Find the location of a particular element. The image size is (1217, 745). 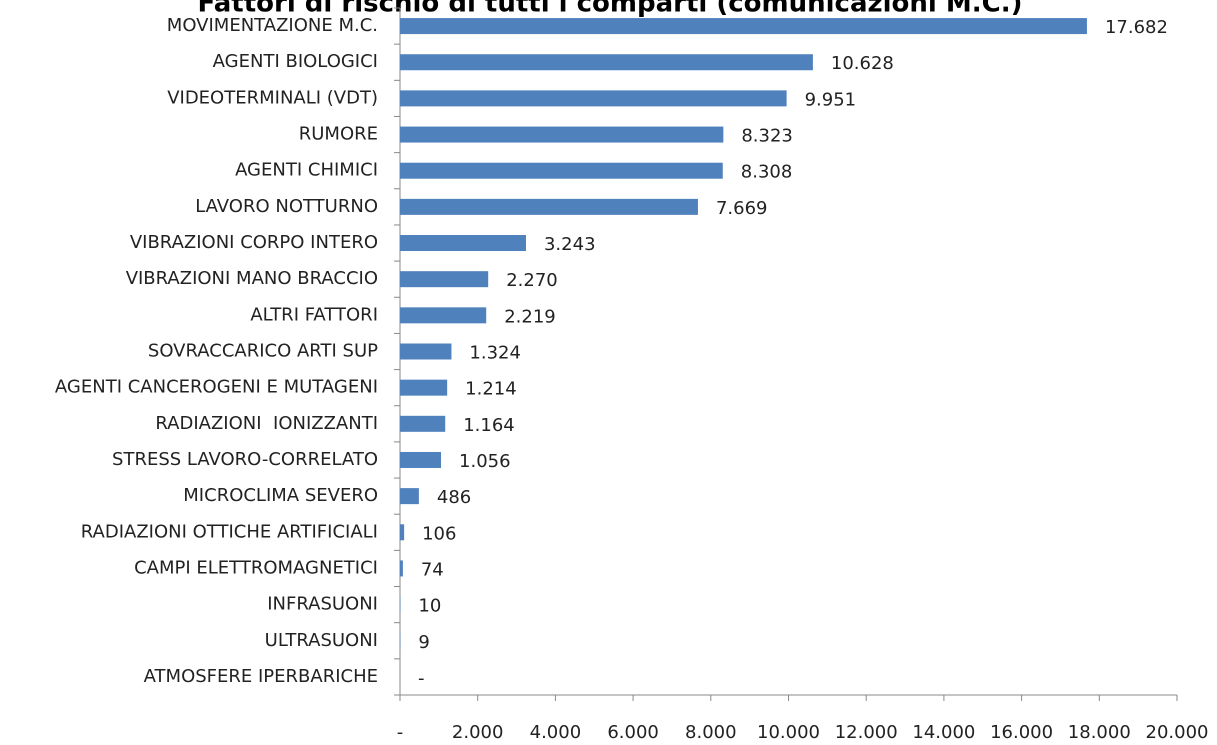

value-label: 9.951 is located at coordinates (831, 99).